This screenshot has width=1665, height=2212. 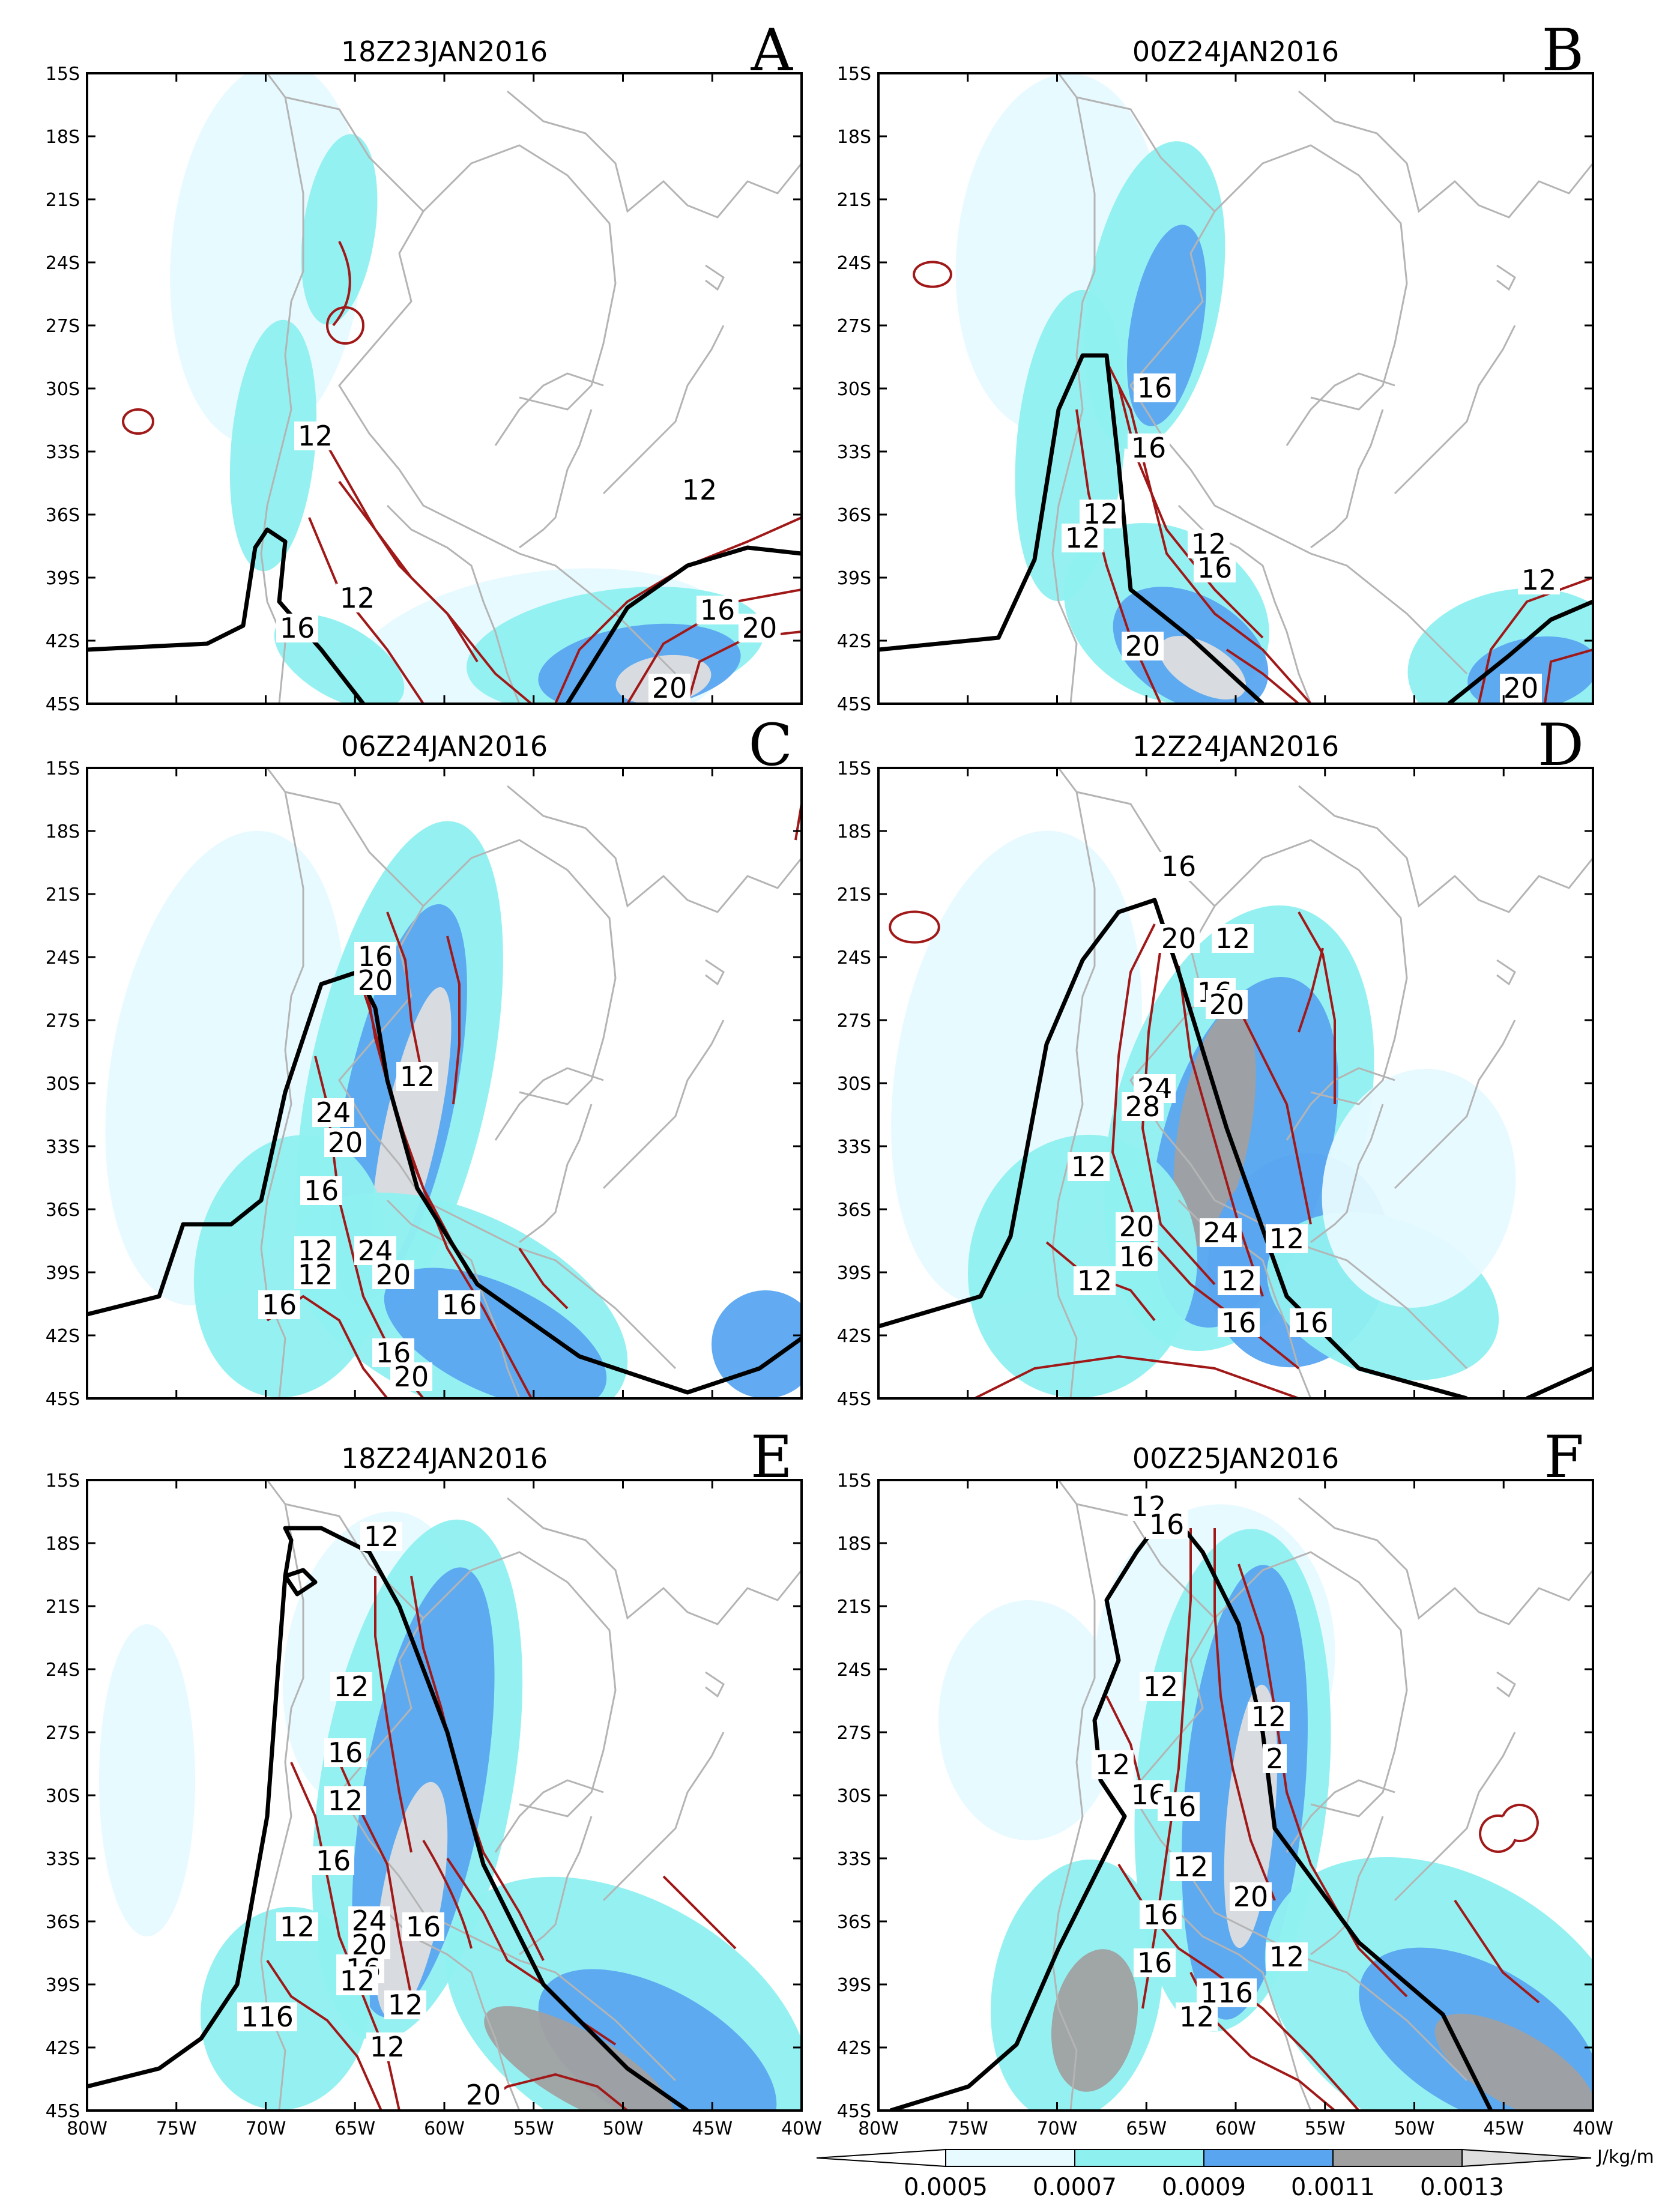 I want to click on red-contours, so click(x=1322, y=1819).